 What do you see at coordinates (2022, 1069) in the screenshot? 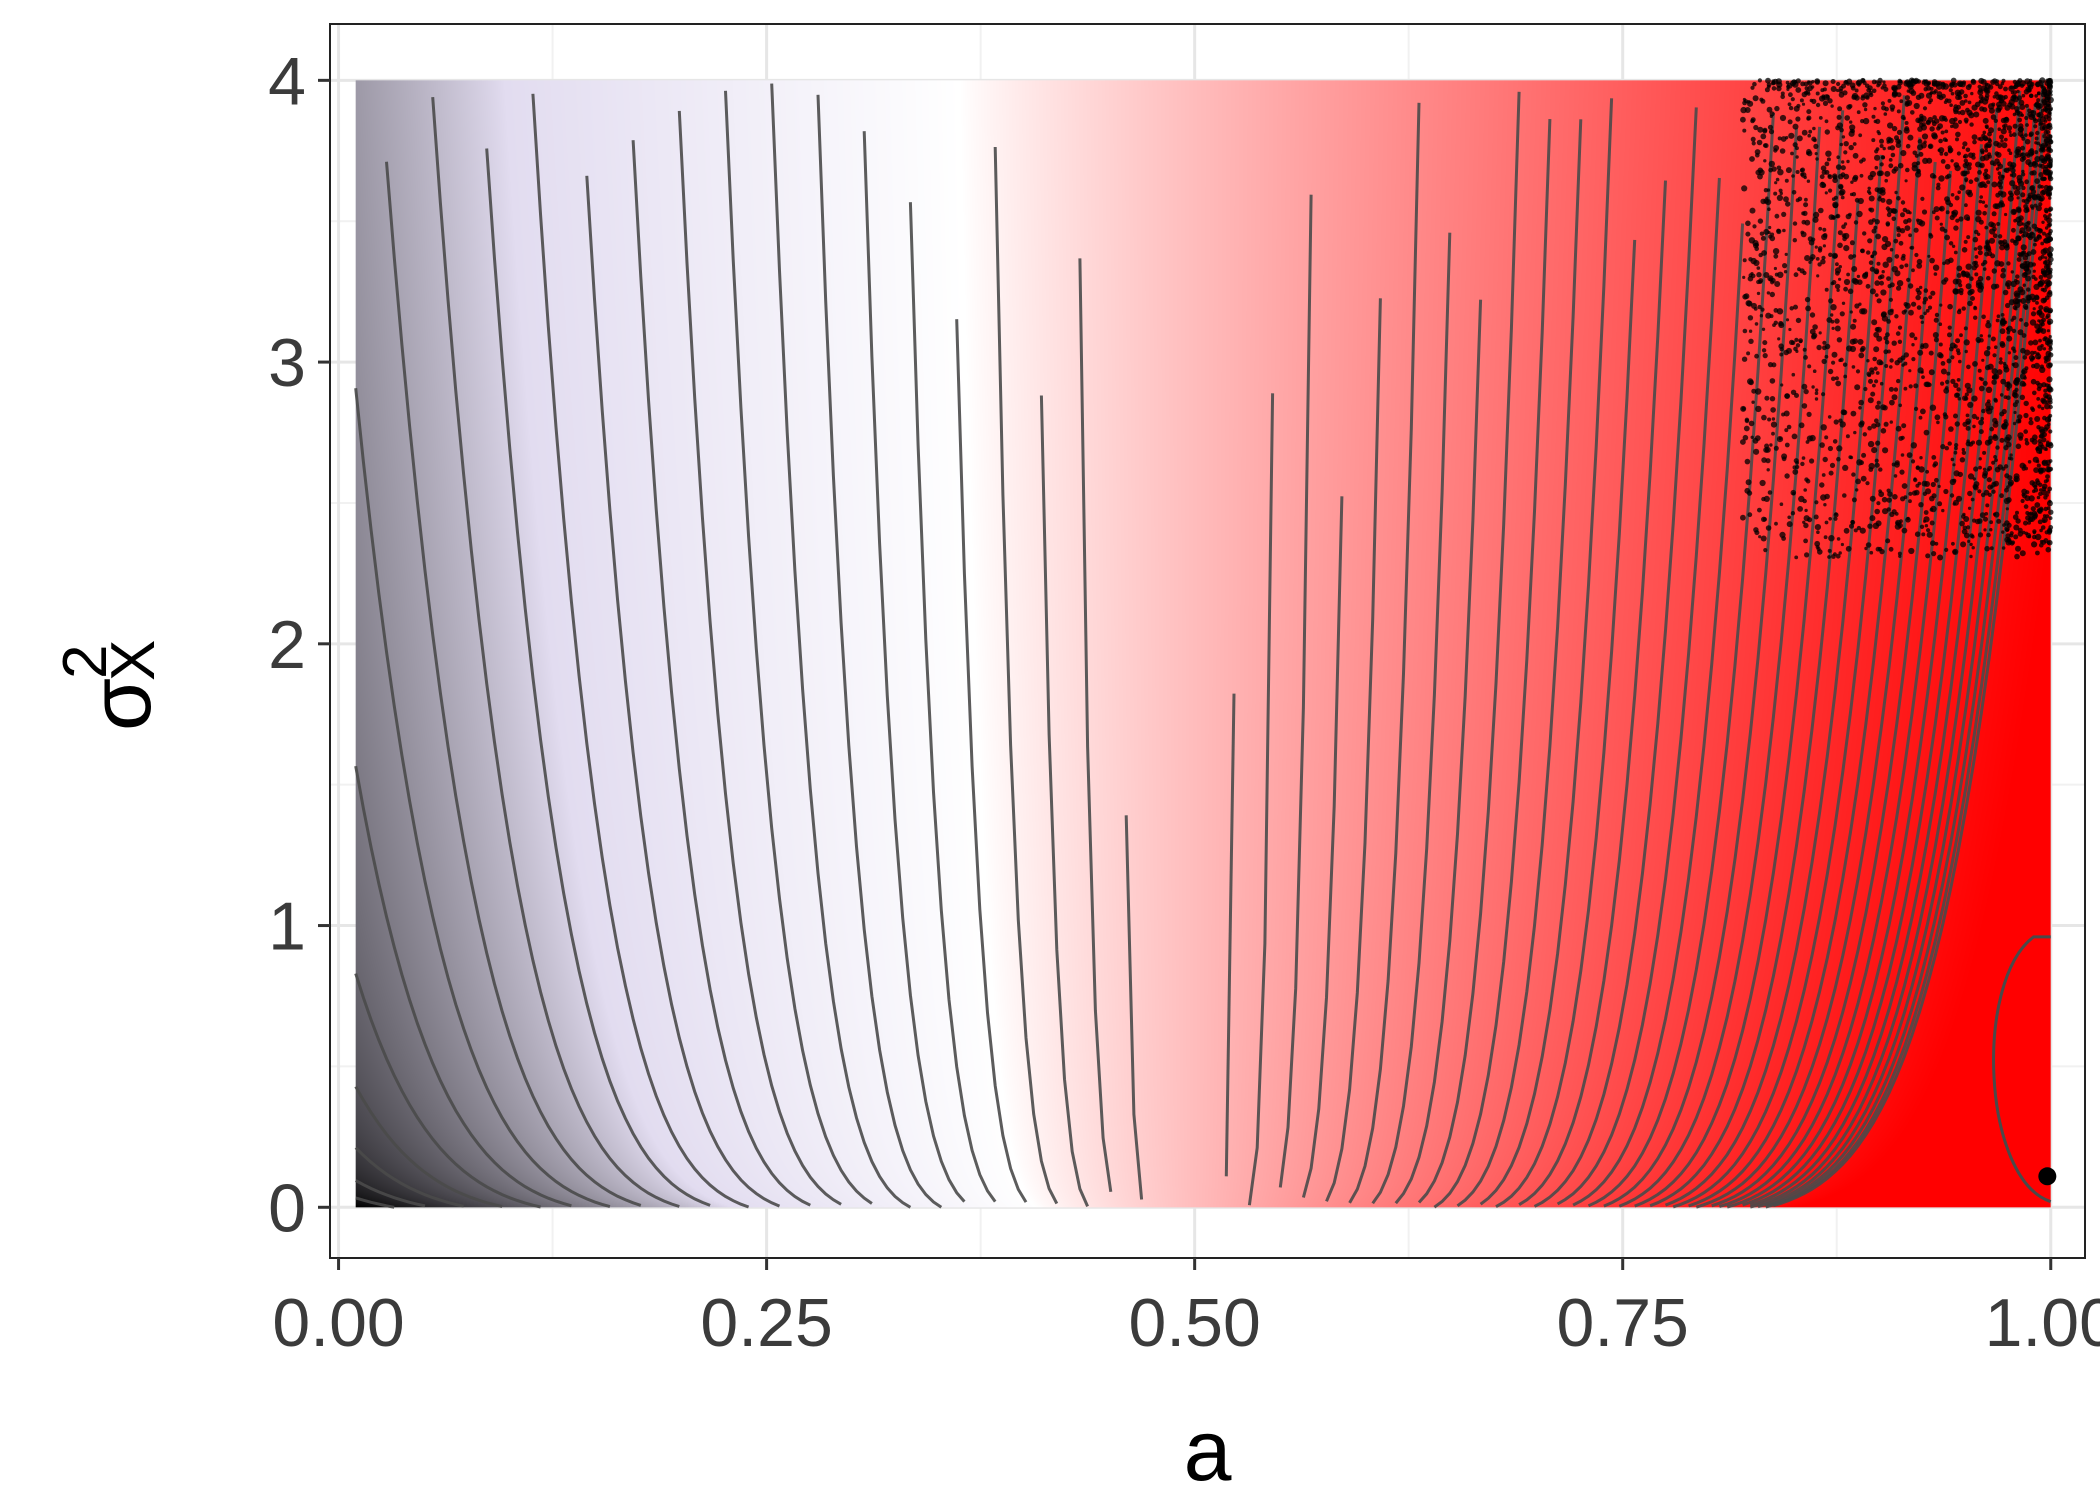
I see `contour-line-inner` at bounding box center [2022, 1069].